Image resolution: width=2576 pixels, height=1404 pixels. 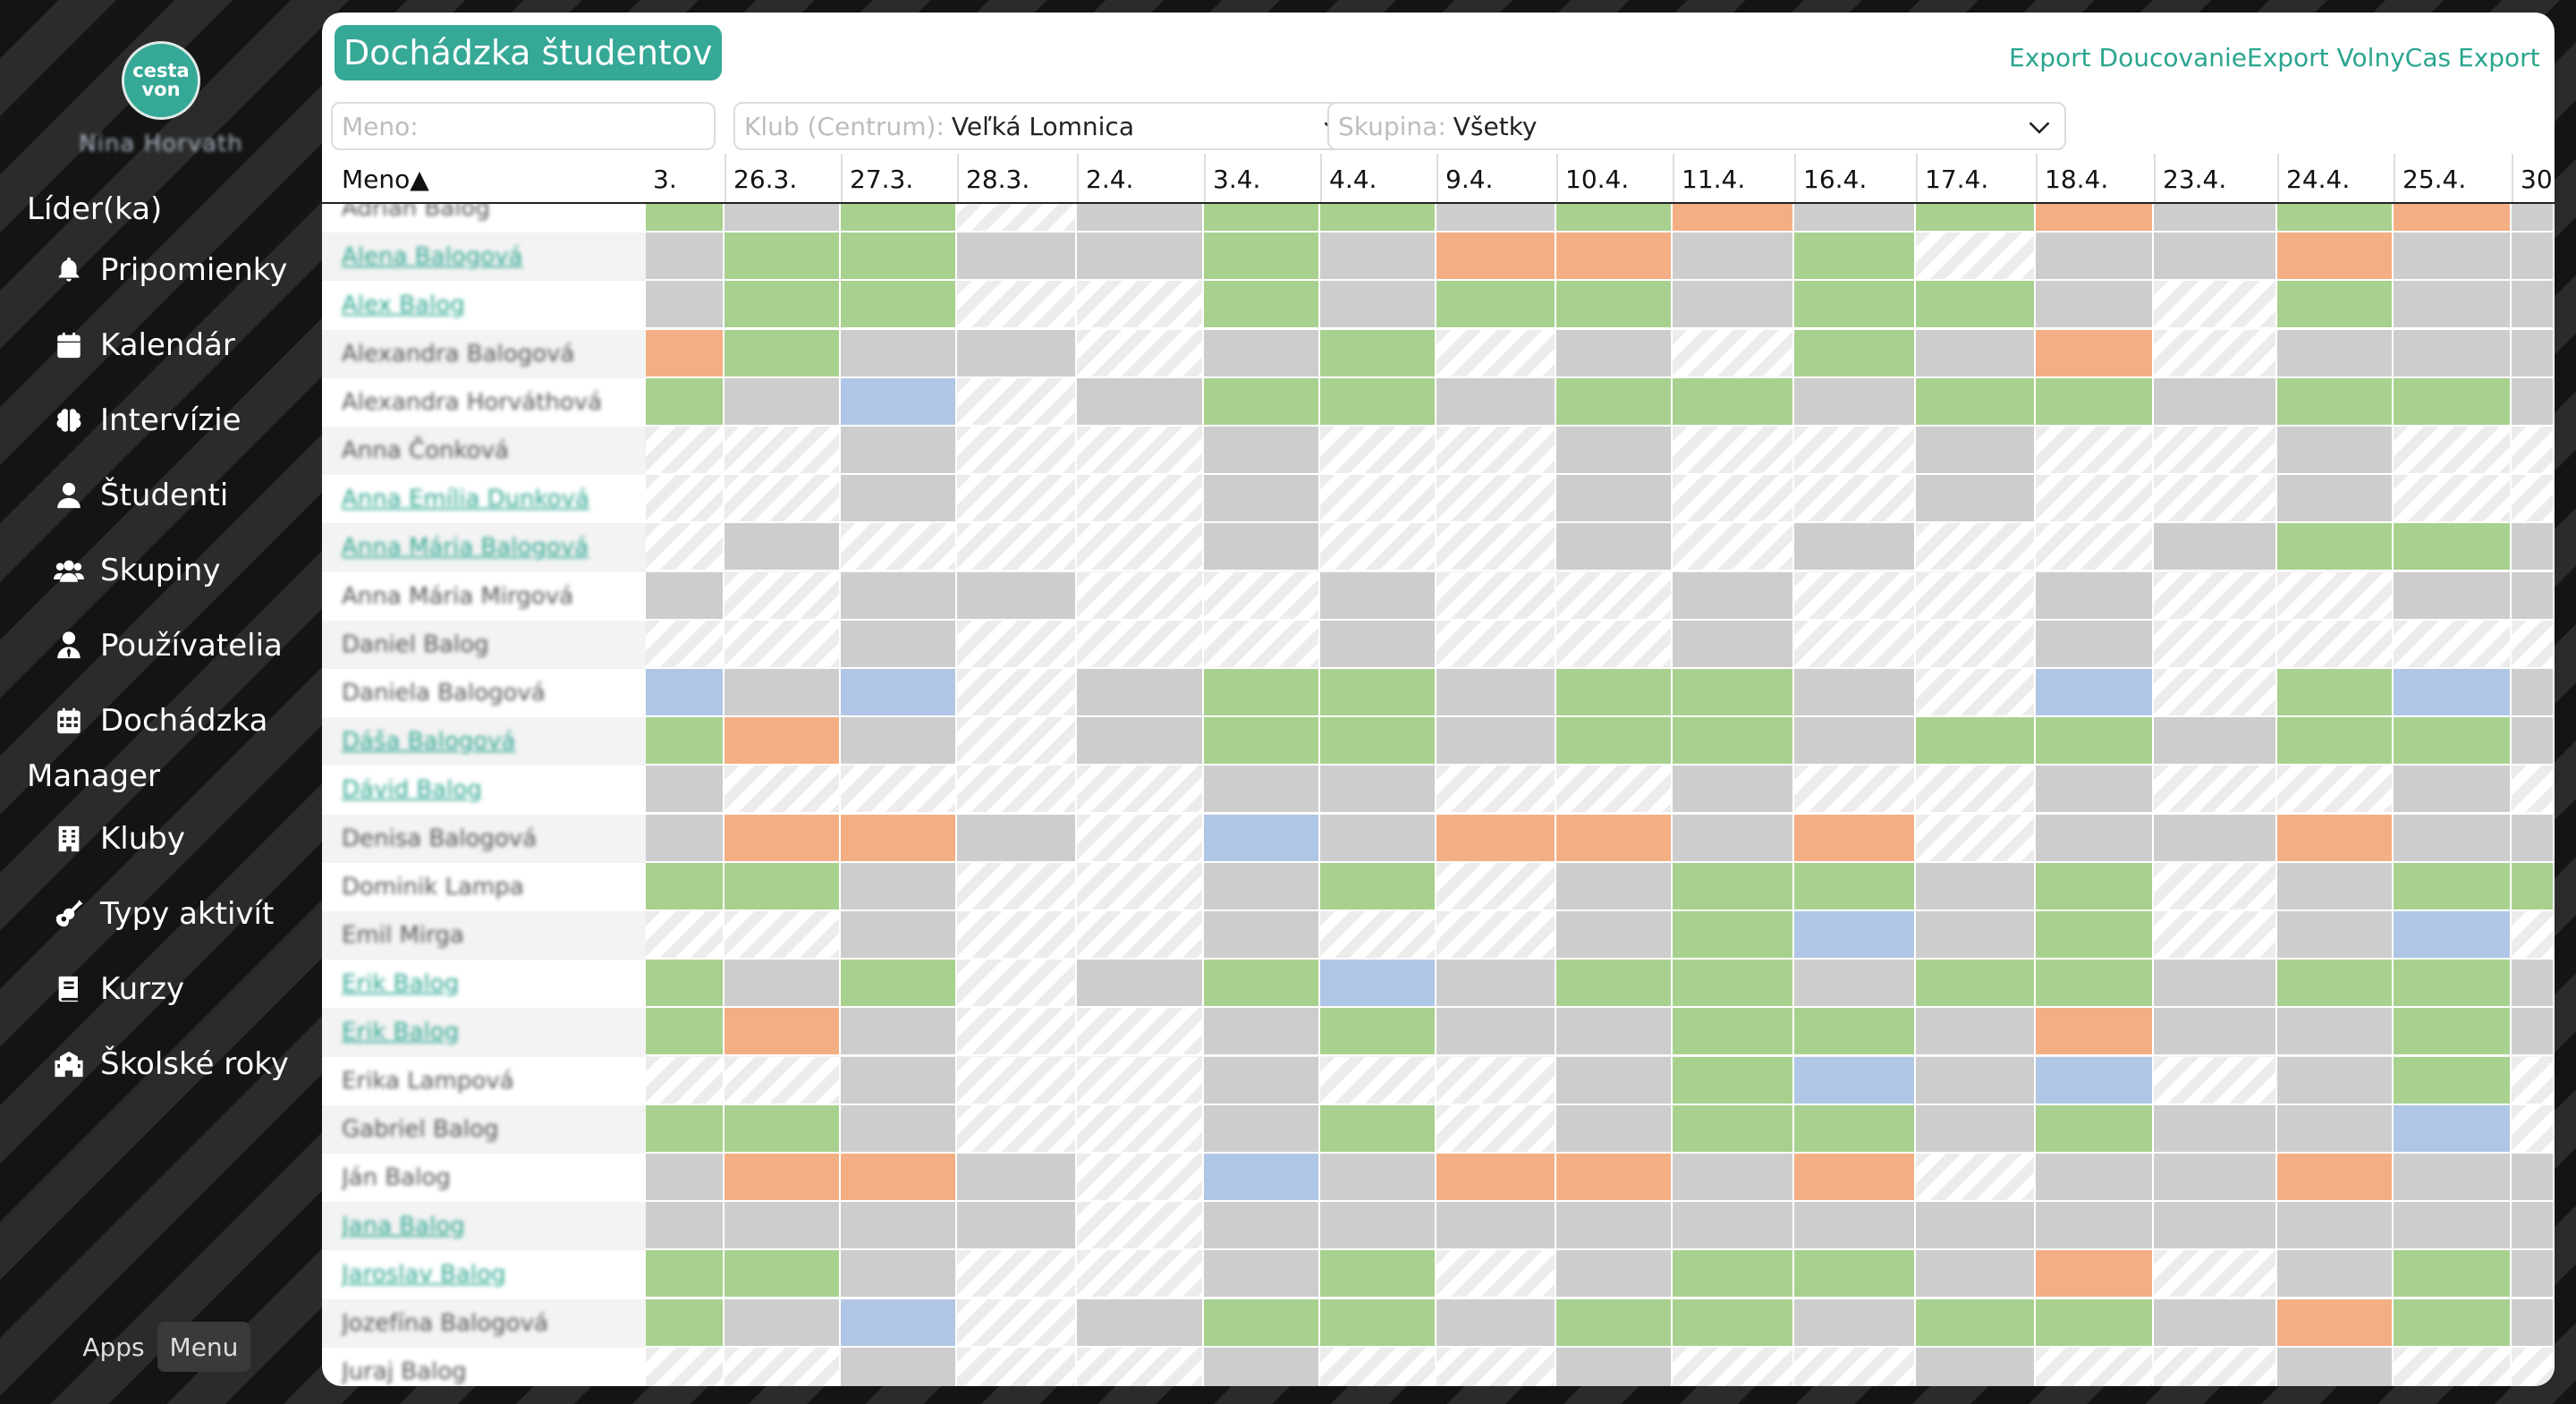 I want to click on cesta-von-logo: cesta von, so click(x=161, y=81).